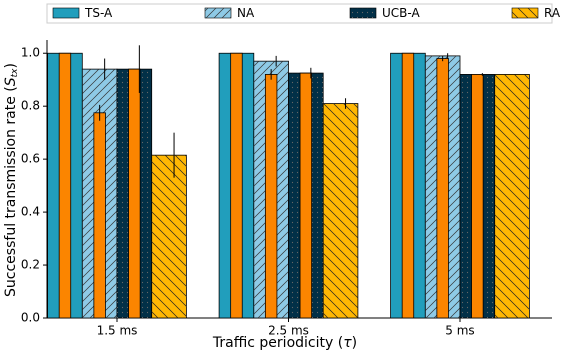 The image size is (572, 354). What do you see at coordinates (11, 180) in the screenshot?
I see `y-axis-label: Successful transmission rate (Stx)` at bounding box center [11, 180].